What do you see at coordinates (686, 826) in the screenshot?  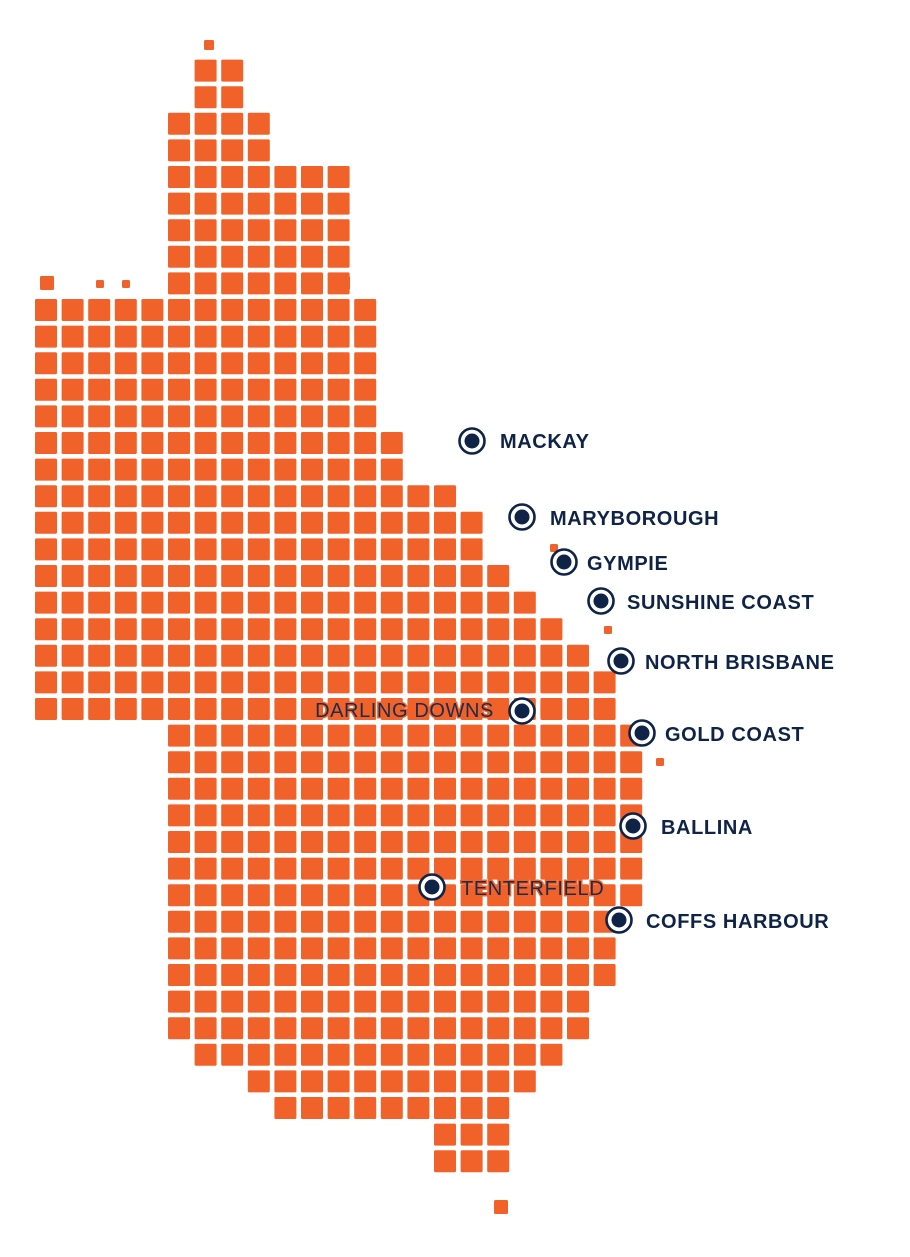 I see `marker-ballina: BALLINA` at bounding box center [686, 826].